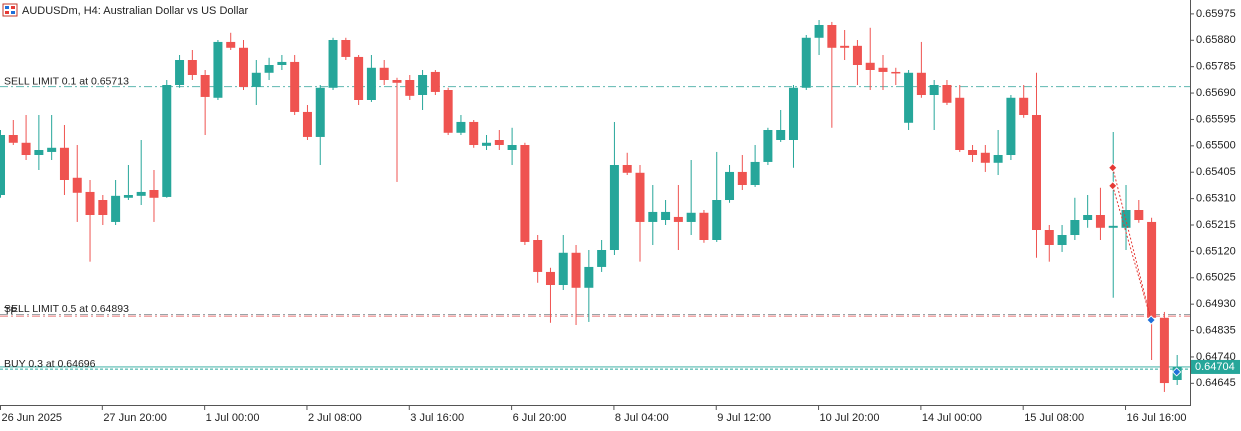  Describe the element at coordinates (1216, 40) in the screenshot. I see `y-tick-label: 0.65880` at that location.